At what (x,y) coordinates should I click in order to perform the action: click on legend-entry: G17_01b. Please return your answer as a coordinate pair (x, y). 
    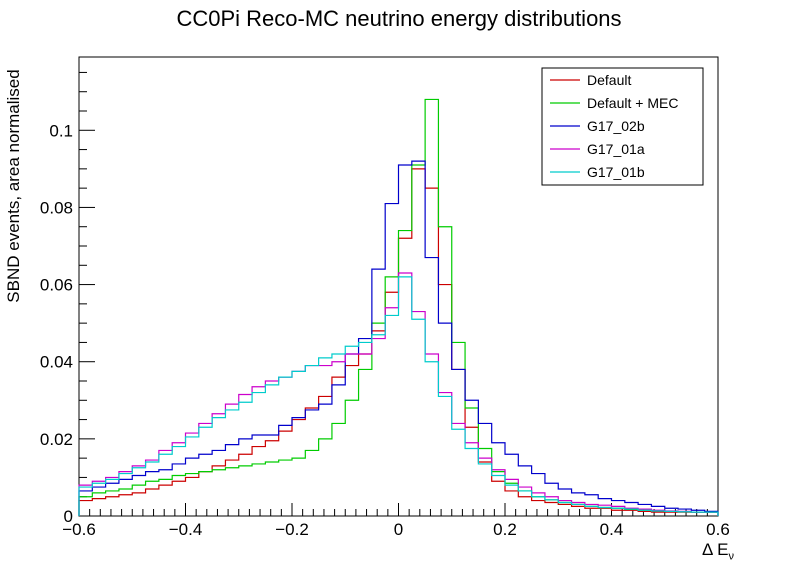
    Looking at the image, I should click on (616, 172).